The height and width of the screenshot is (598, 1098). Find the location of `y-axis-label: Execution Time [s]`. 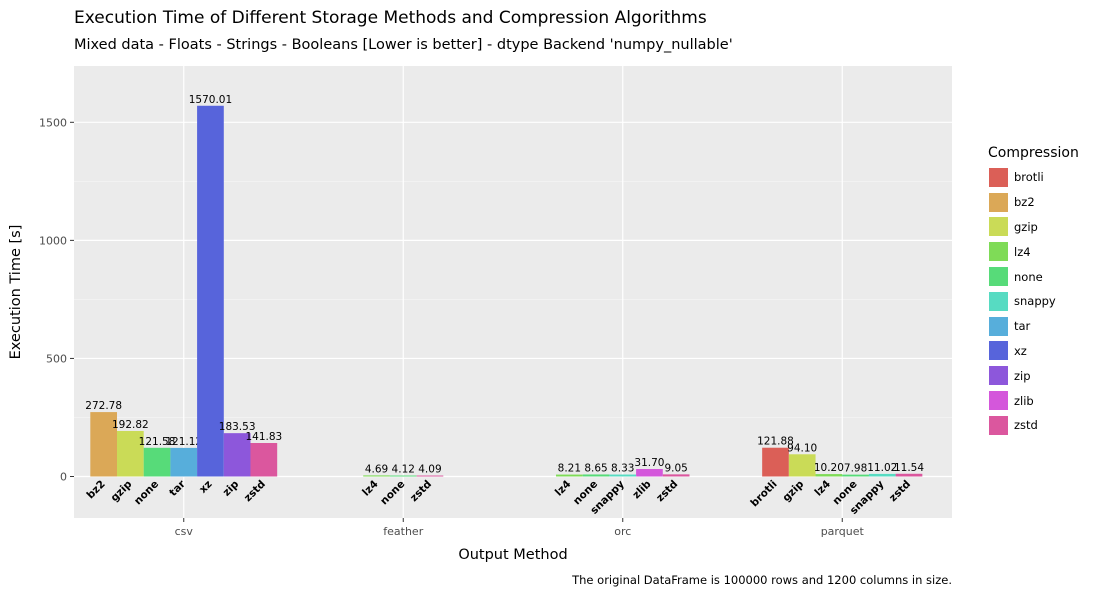

y-axis-label: Execution Time [s] is located at coordinates (16, 292).